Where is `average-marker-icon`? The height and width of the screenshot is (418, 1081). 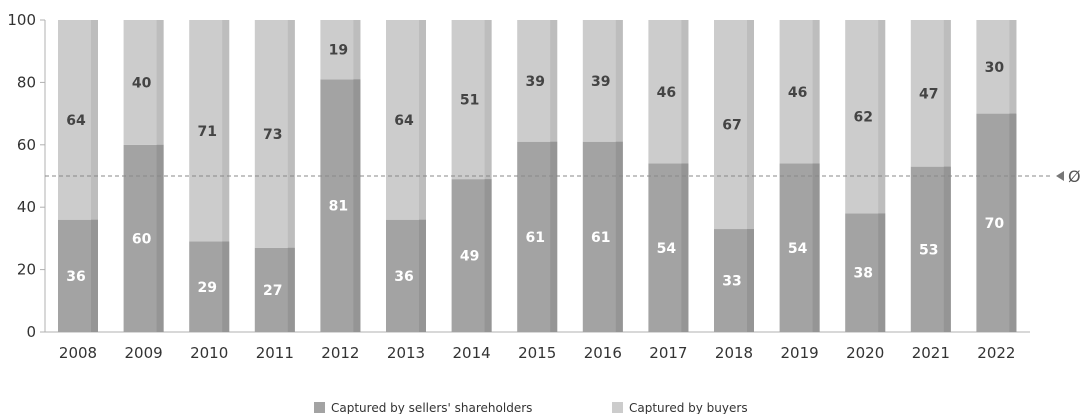 average-marker-icon is located at coordinates (1060, 176).